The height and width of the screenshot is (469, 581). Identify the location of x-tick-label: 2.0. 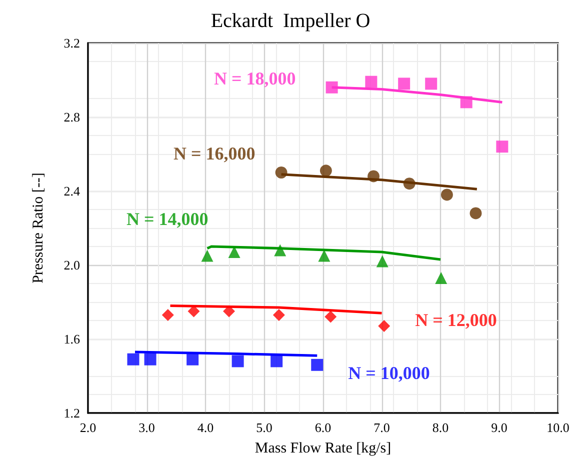
(88, 427).